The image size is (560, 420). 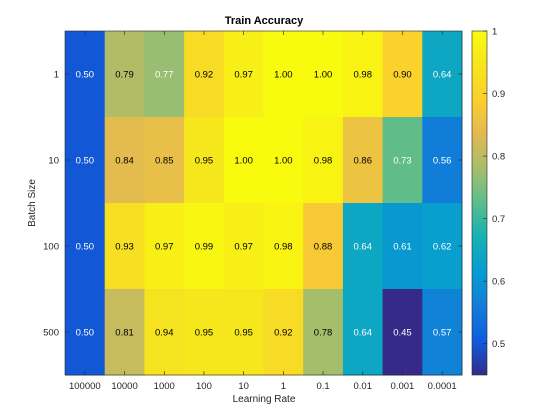 I want to click on colorbar-tick-label: 0.9, so click(x=498, y=94).